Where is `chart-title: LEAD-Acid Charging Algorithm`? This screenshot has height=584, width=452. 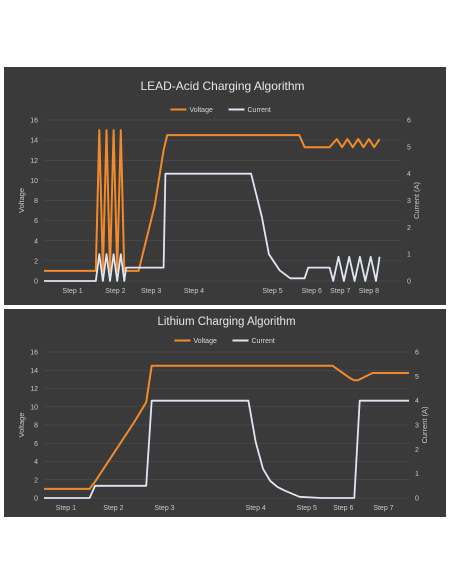
chart-title: LEAD-Acid Charging Algorithm is located at coordinates (222, 86).